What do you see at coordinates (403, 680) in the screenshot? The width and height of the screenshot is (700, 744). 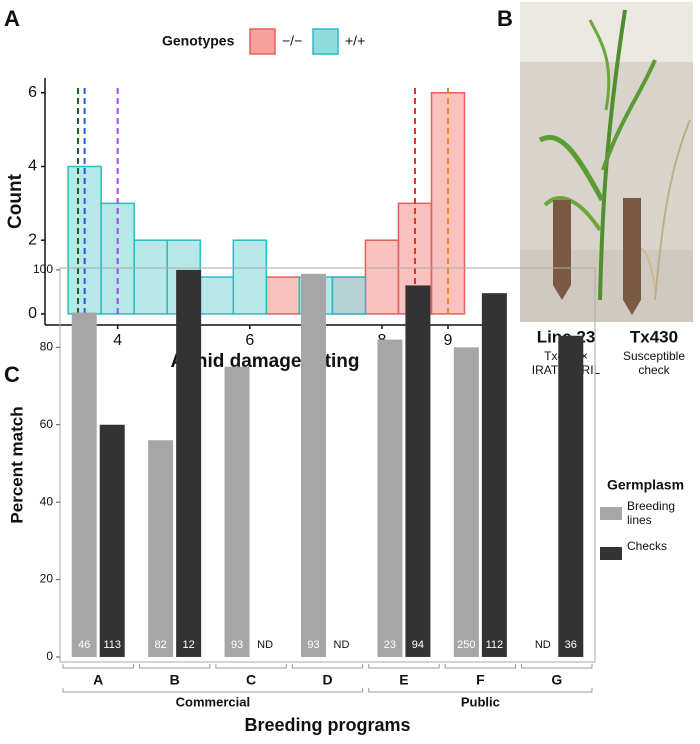 I see `x-tick-label: E` at bounding box center [403, 680].